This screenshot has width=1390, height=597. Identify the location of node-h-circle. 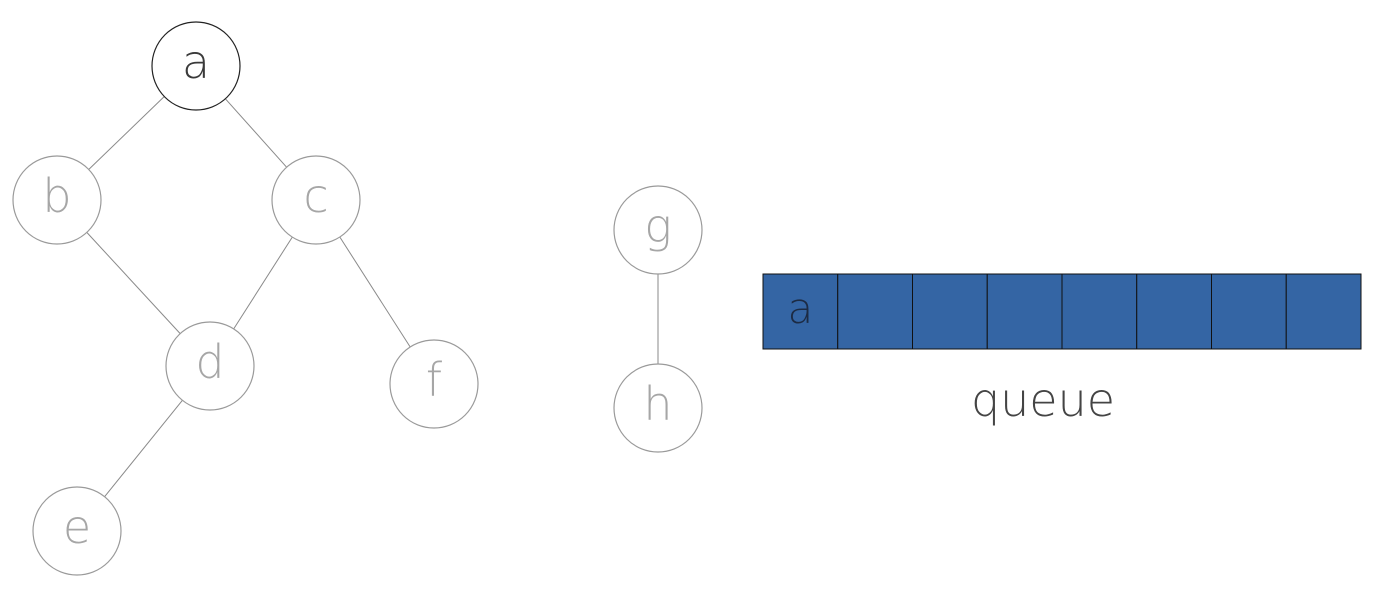
(658, 408).